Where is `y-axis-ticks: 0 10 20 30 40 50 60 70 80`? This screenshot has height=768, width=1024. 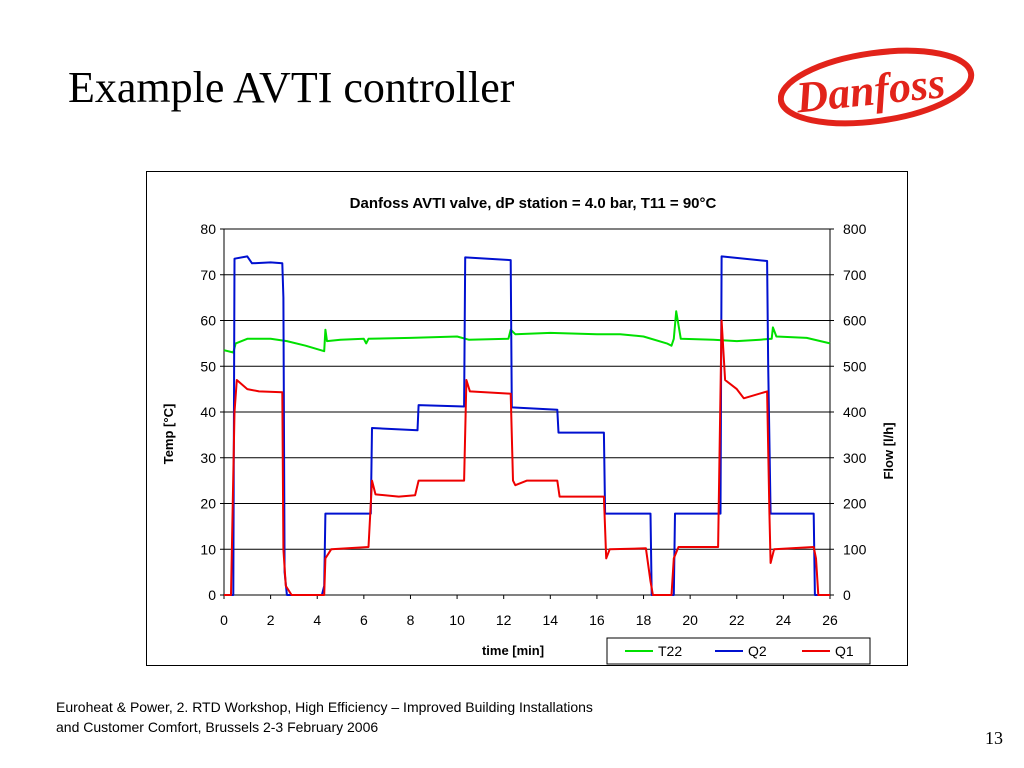
y-axis-ticks: 0 10 20 30 40 50 60 70 80 is located at coordinates (212, 412).